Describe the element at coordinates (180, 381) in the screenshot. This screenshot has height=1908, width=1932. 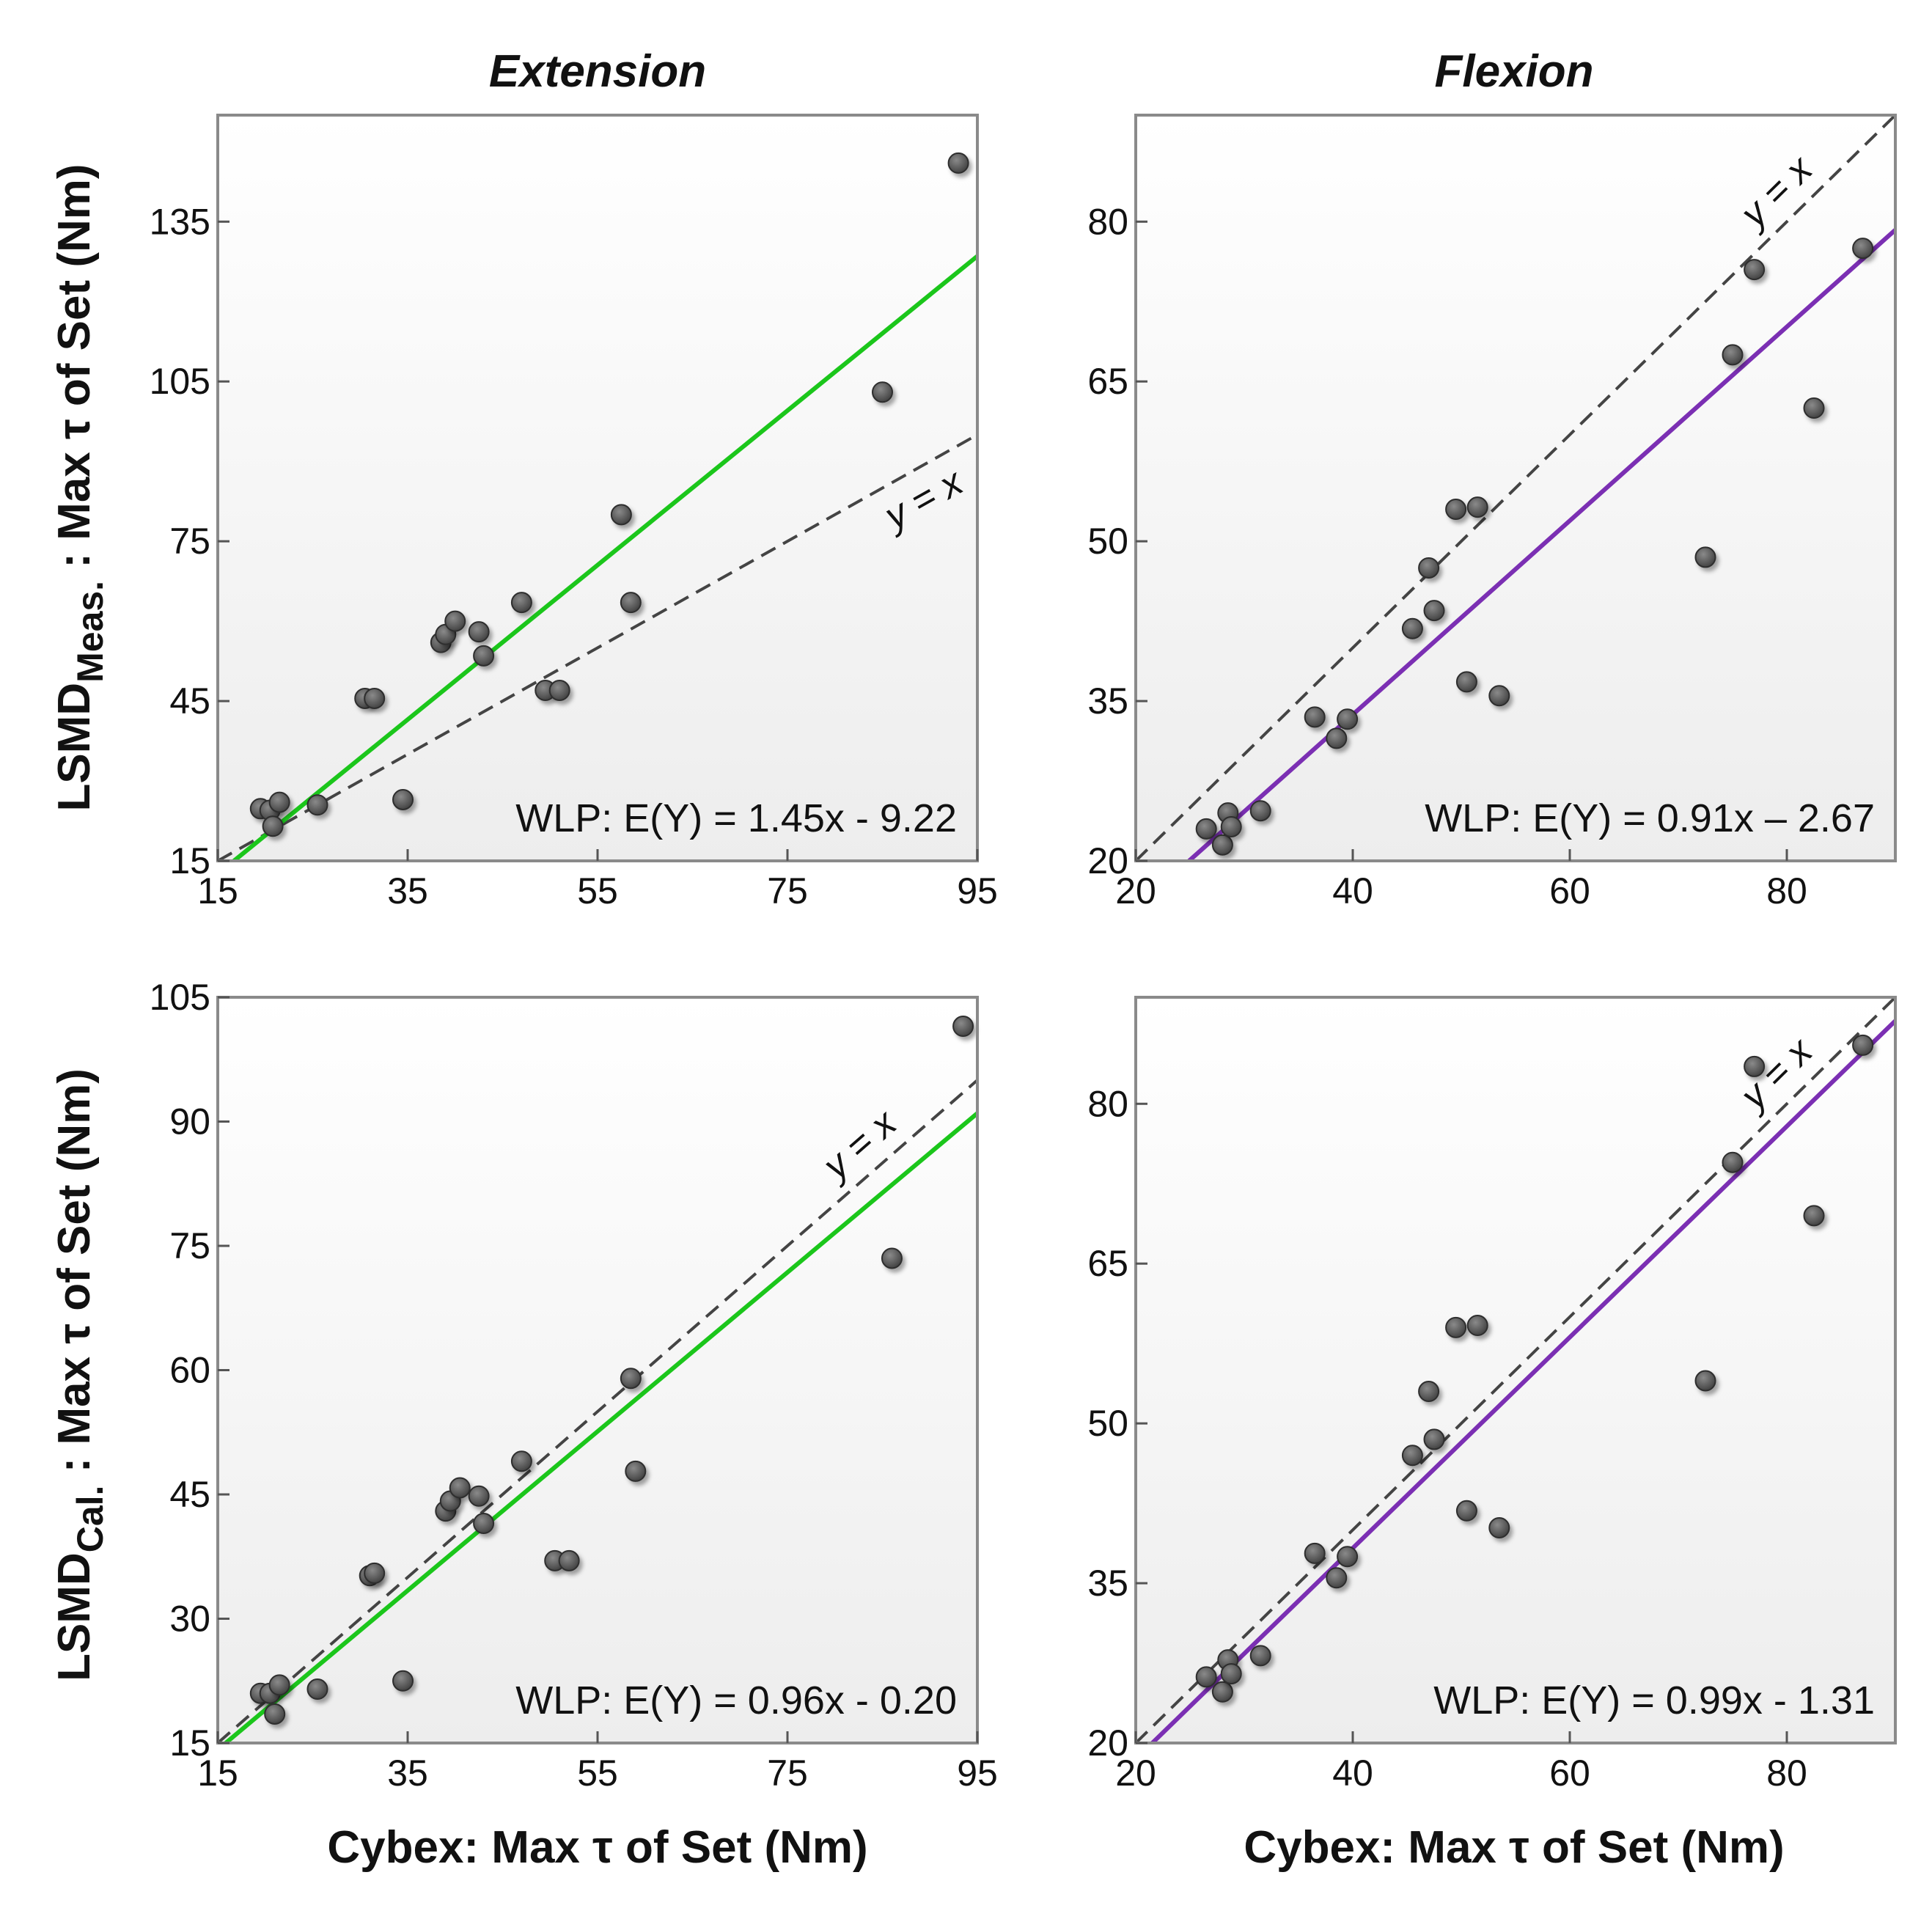
I see `y-tick-label: 105` at that location.